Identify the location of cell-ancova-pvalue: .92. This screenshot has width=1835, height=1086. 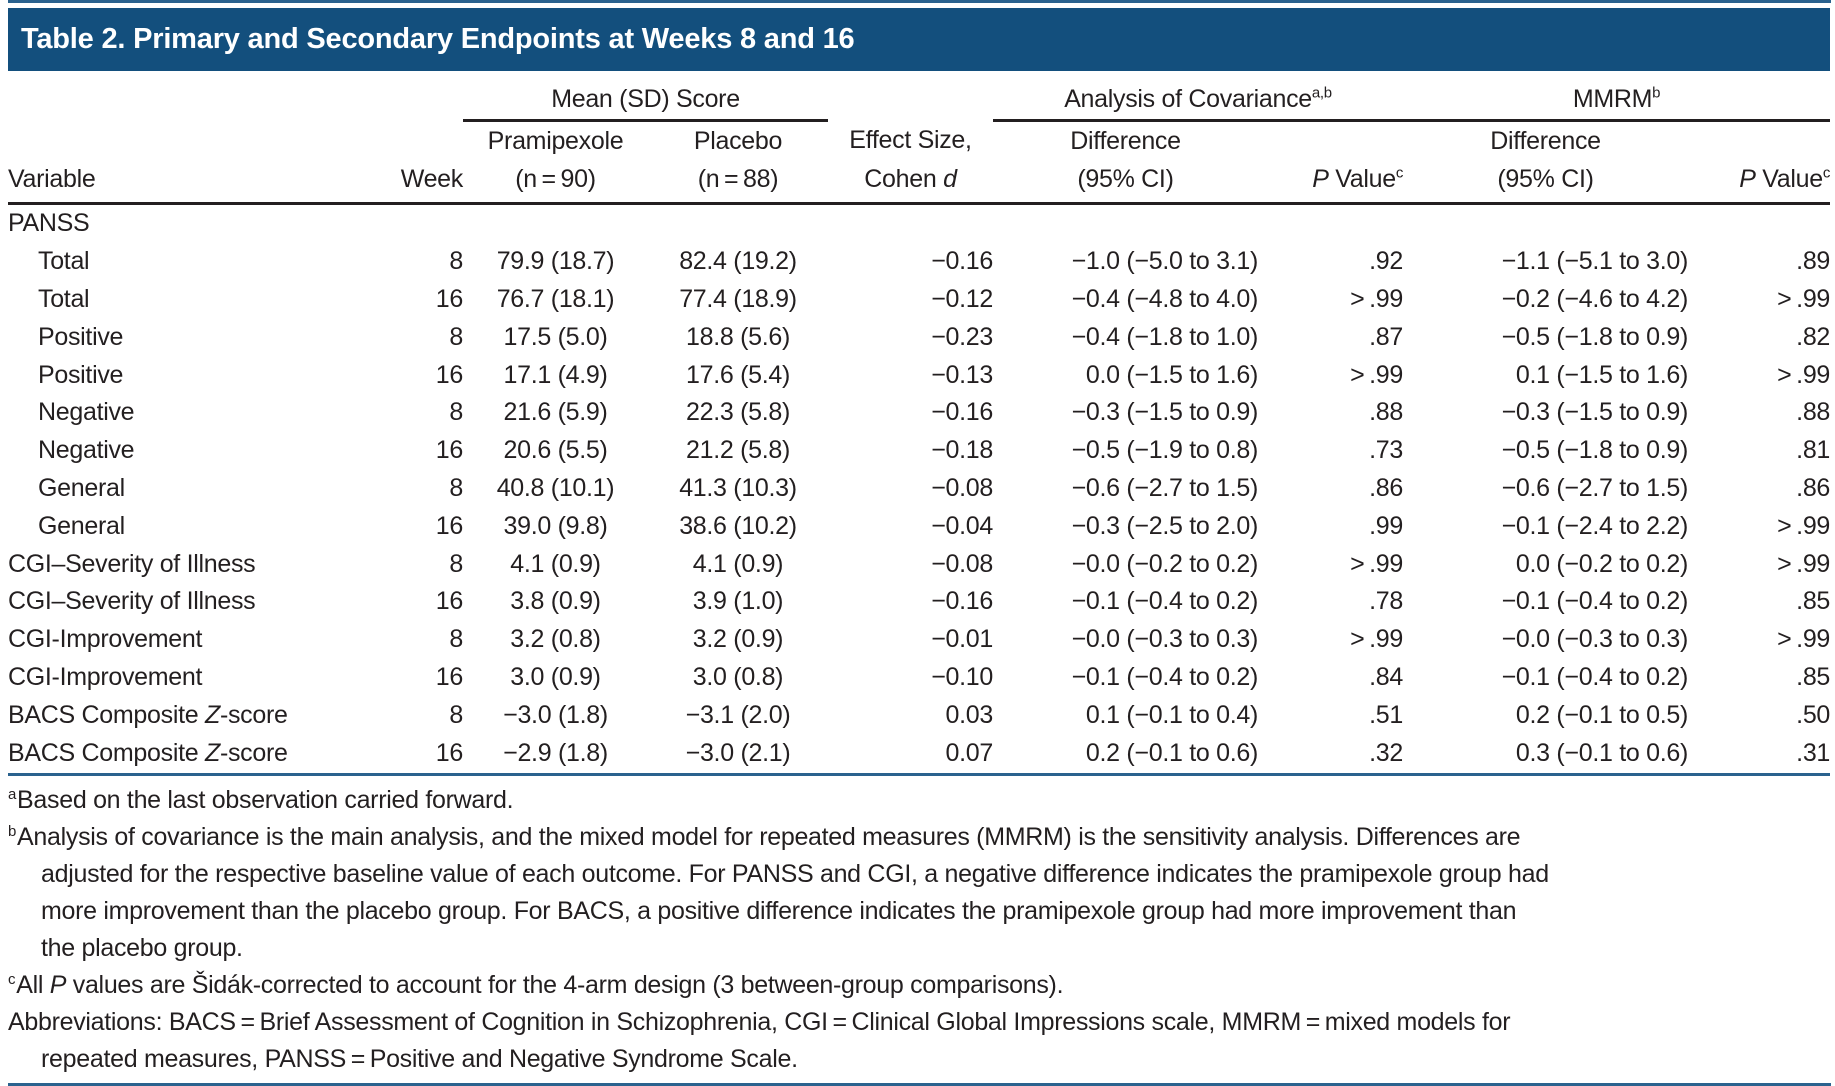
(1386, 261).